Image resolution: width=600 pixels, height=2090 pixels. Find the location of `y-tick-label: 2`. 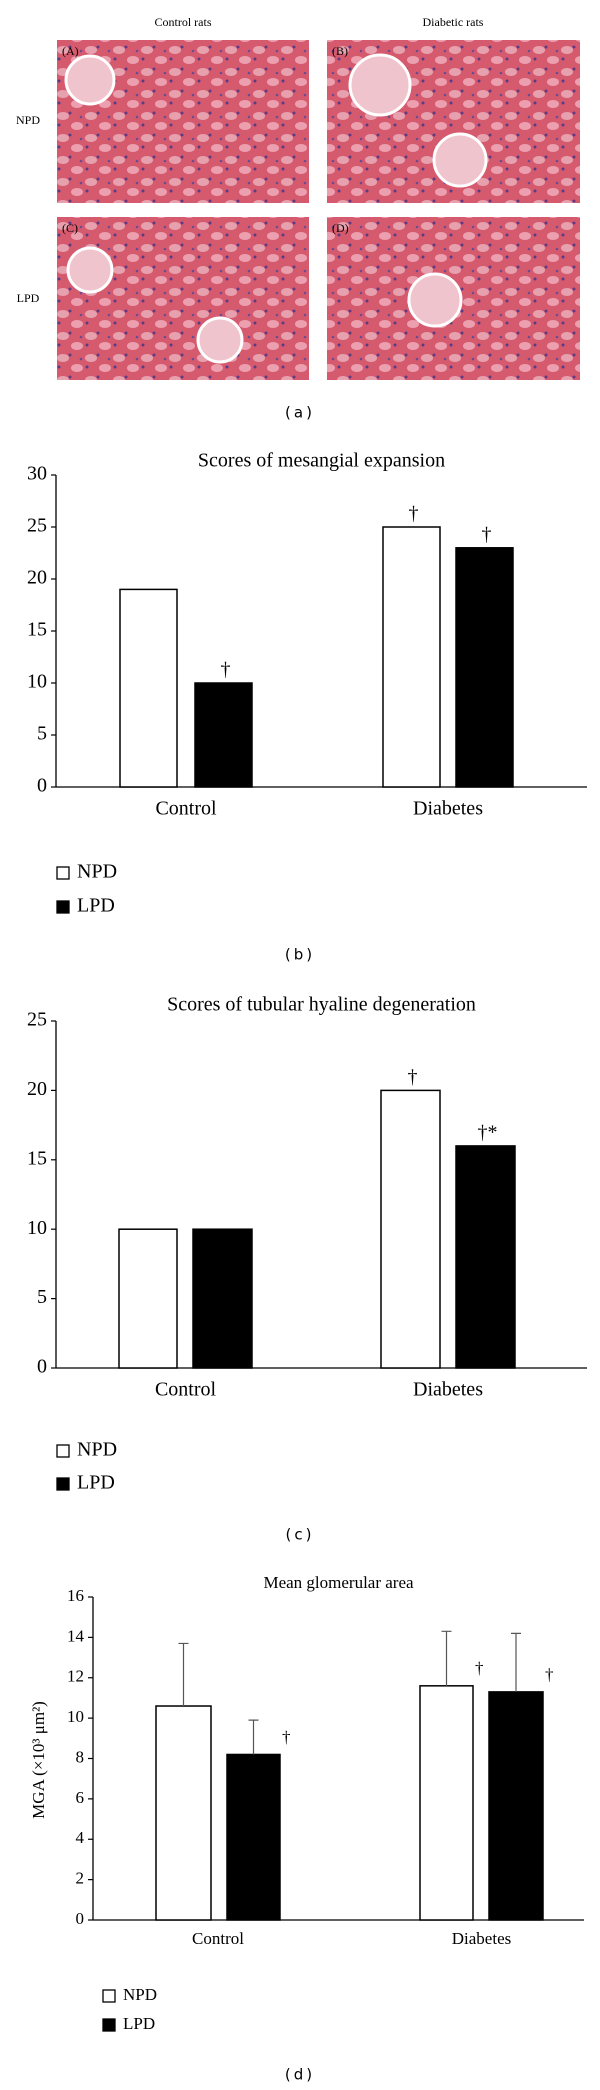

y-tick-label: 2 is located at coordinates (80, 1878).